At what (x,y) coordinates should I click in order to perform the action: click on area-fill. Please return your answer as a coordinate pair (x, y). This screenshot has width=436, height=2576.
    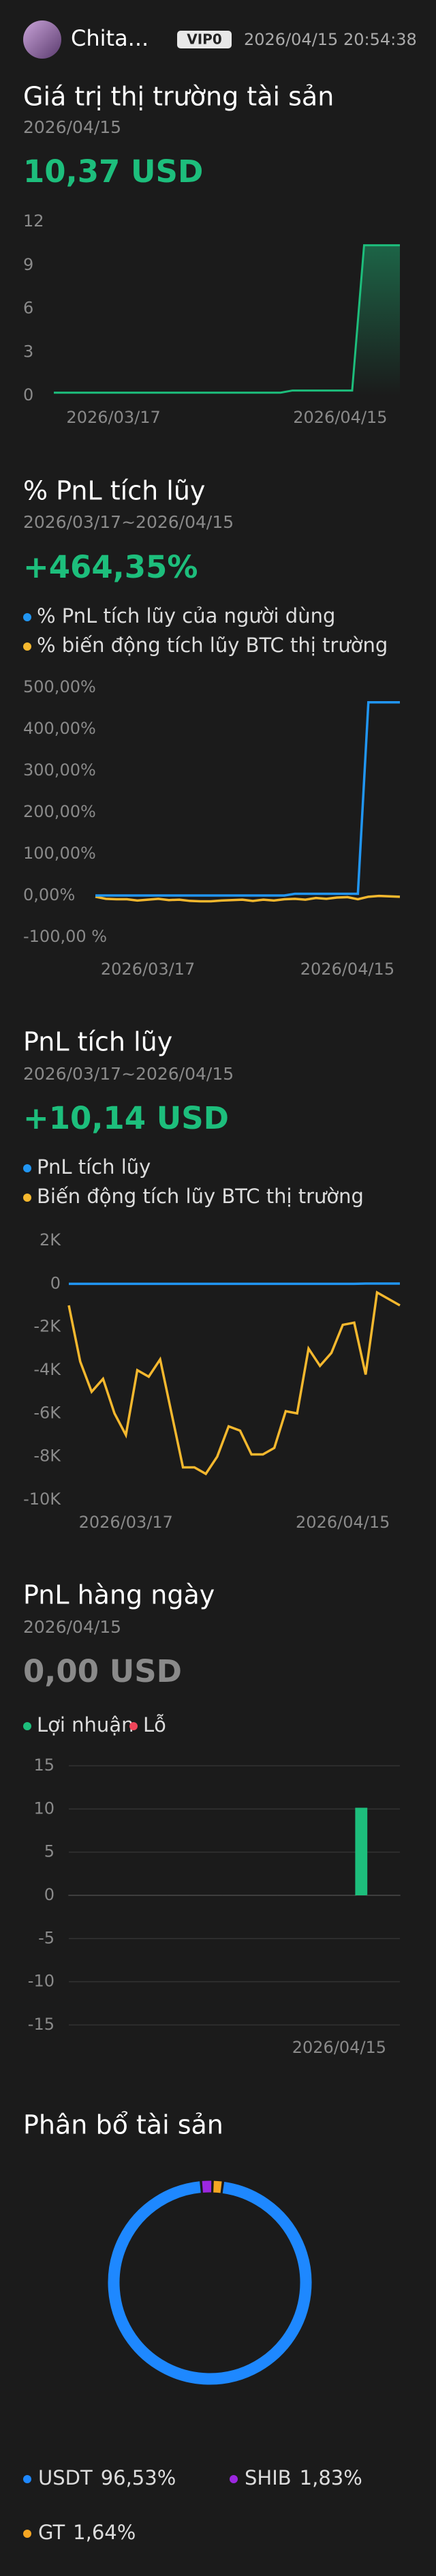
    Looking at the image, I should click on (227, 320).